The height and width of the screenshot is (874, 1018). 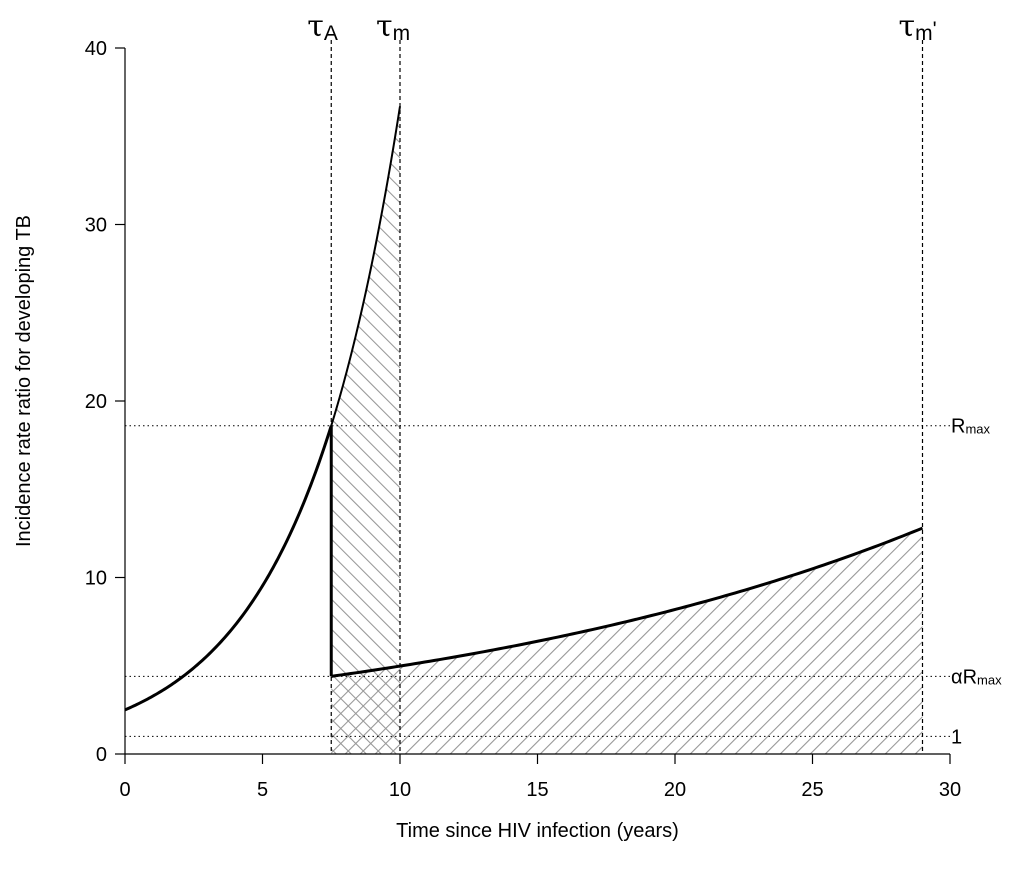 What do you see at coordinates (24, 381) in the screenshot?
I see `y-axis-title: Incidence rate ratio for developing TB` at bounding box center [24, 381].